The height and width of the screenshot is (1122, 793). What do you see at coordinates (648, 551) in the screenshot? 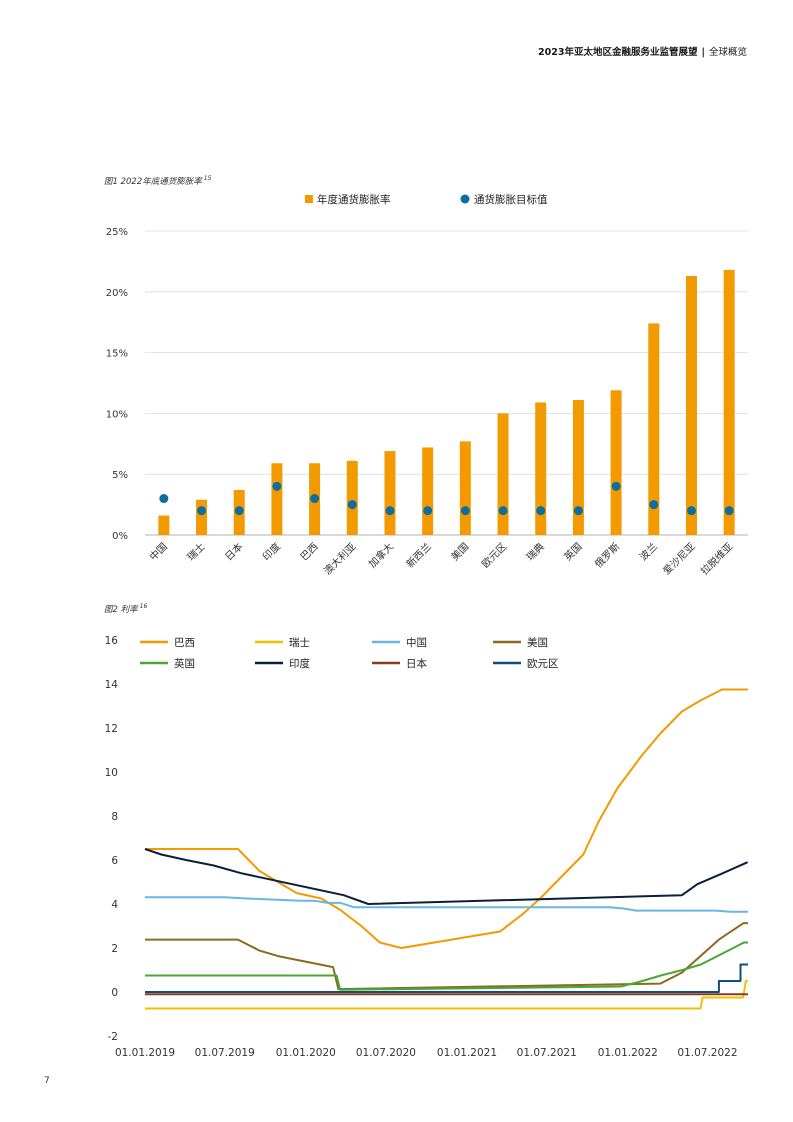
I see `x-tick-label: 波兰` at bounding box center [648, 551].